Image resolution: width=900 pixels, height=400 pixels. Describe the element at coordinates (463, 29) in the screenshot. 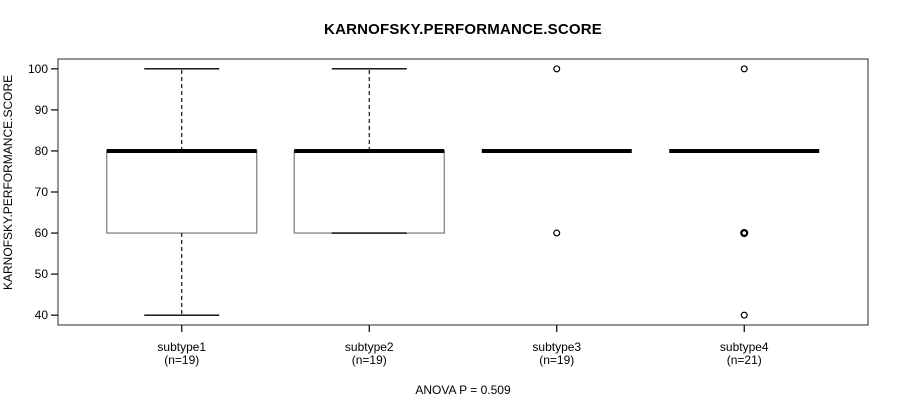

I see `chart-title: KARNOFSKY.PERFORMANCE.SCORE` at that location.